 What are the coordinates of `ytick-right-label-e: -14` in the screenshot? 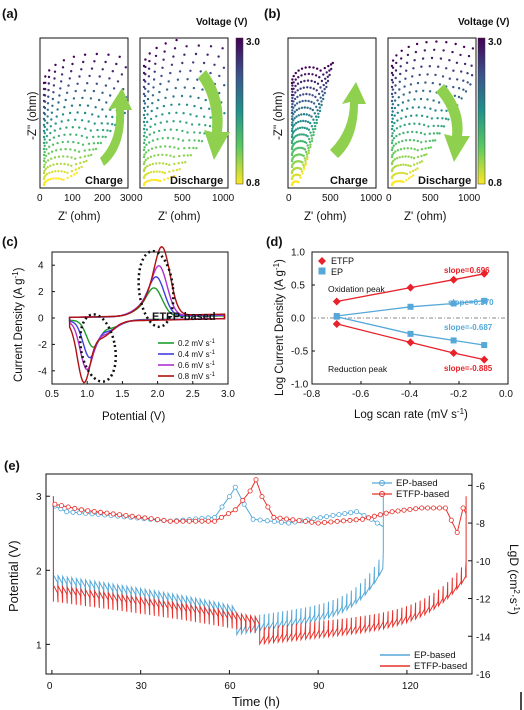 It's located at (483, 637).